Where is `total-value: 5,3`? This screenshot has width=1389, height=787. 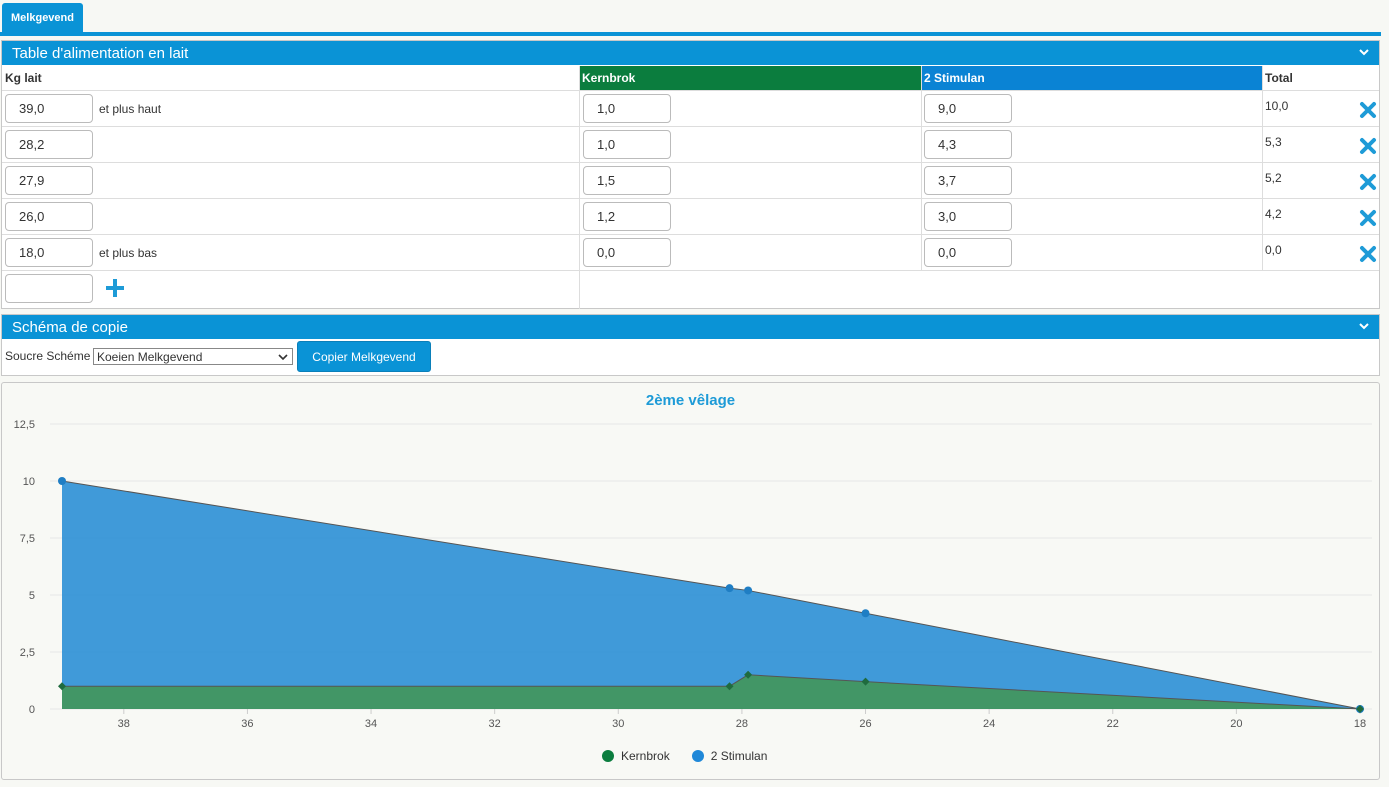 total-value: 5,3 is located at coordinates (1273, 142).